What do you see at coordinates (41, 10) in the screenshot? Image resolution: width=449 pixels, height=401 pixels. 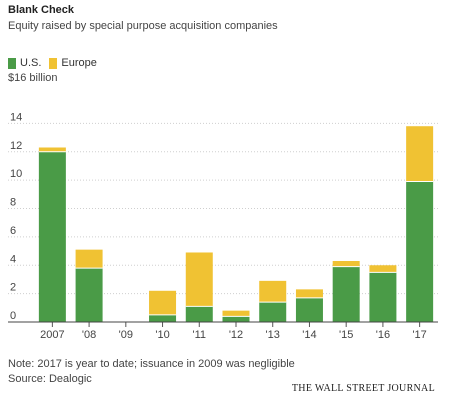 I see `chart-title: Blank Check` at bounding box center [41, 10].